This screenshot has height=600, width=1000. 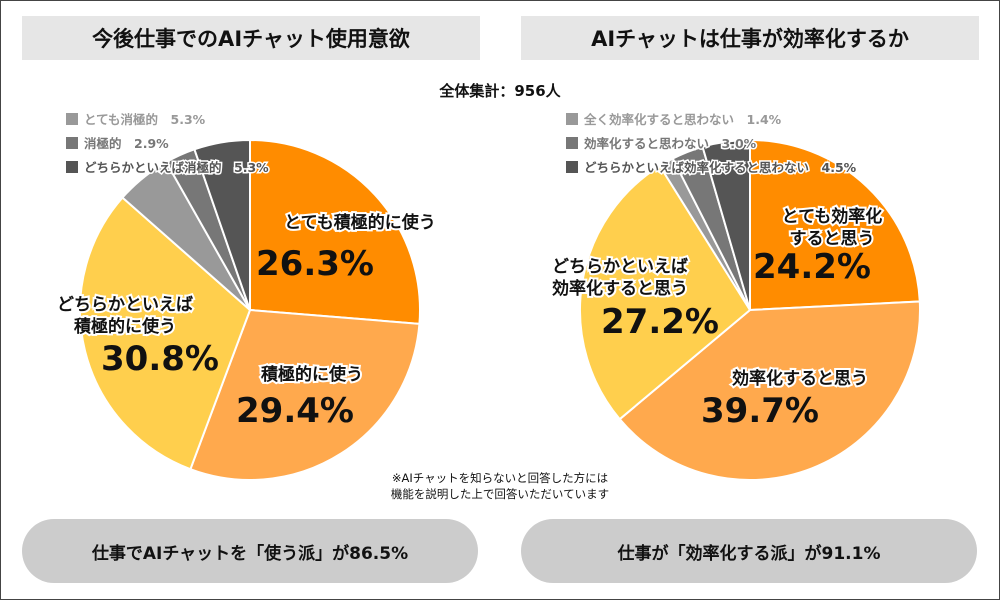 What do you see at coordinates (360, 222) in the screenshot?
I see `slice-label: とても積極的に使う` at bounding box center [360, 222].